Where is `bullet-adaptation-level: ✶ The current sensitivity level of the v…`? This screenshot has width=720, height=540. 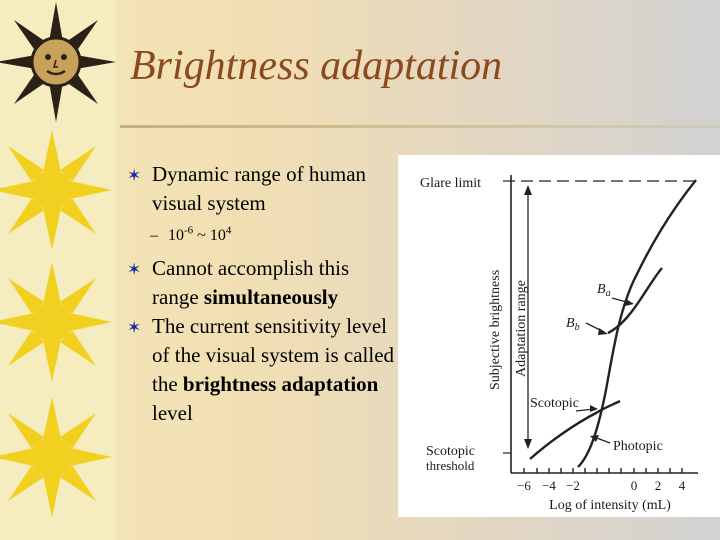
bullet-adaptation-level: ✶ The current sensitivity level of the v… is located at coordinates (260, 370).